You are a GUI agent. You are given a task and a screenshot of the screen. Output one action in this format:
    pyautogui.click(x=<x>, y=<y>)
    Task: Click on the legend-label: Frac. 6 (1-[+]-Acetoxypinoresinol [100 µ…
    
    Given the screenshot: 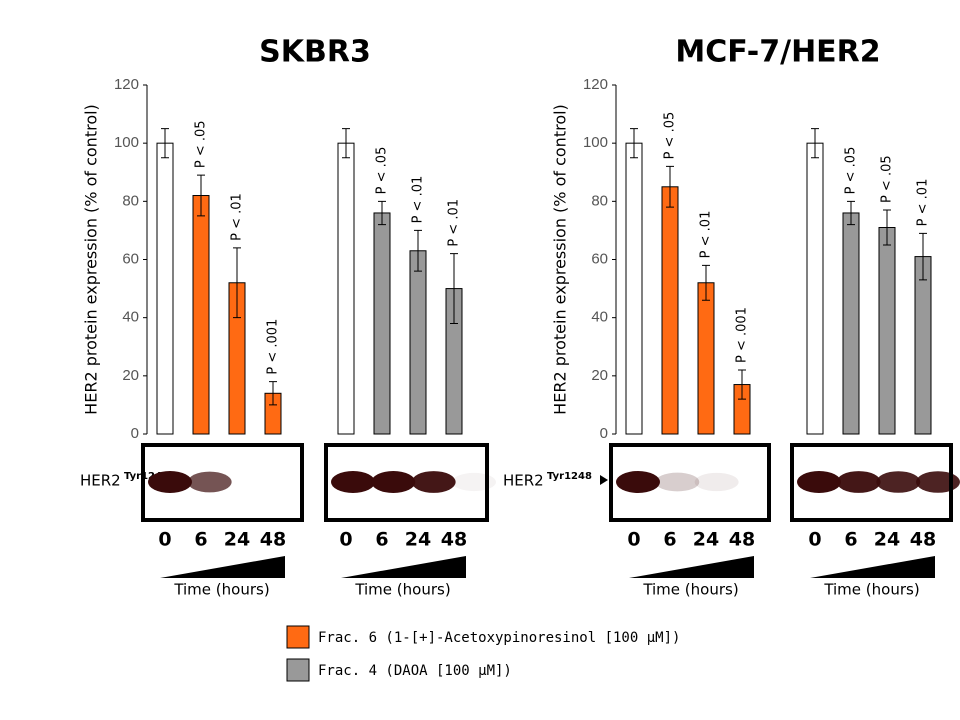 What is the action you would take?
    pyautogui.click(x=499, y=638)
    